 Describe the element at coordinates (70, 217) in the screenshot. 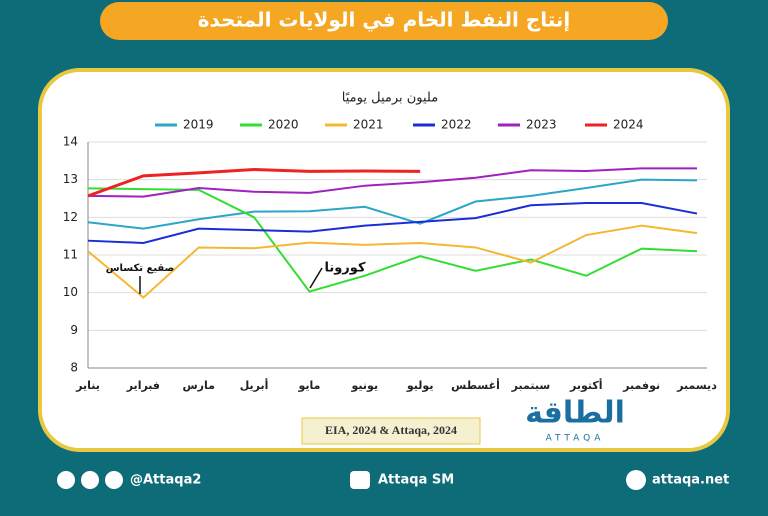

I see `y-tick-label: 12` at that location.